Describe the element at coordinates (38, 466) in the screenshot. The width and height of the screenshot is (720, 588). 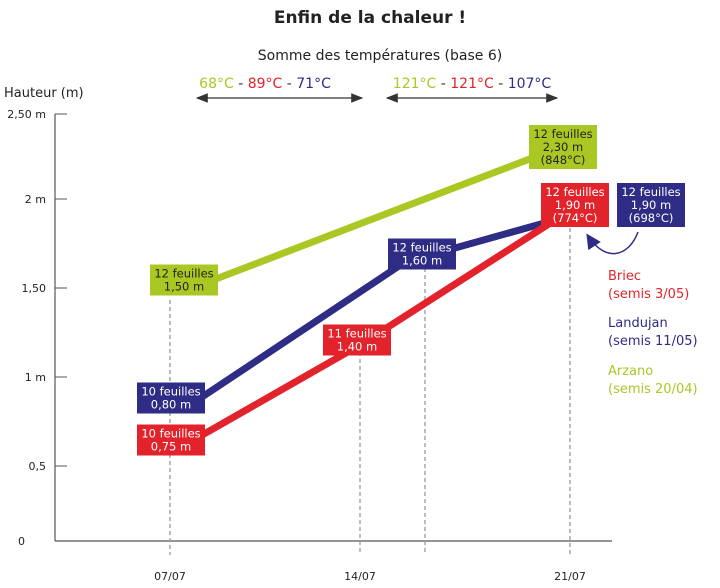
I see `y-tick-label: 0,5` at that location.